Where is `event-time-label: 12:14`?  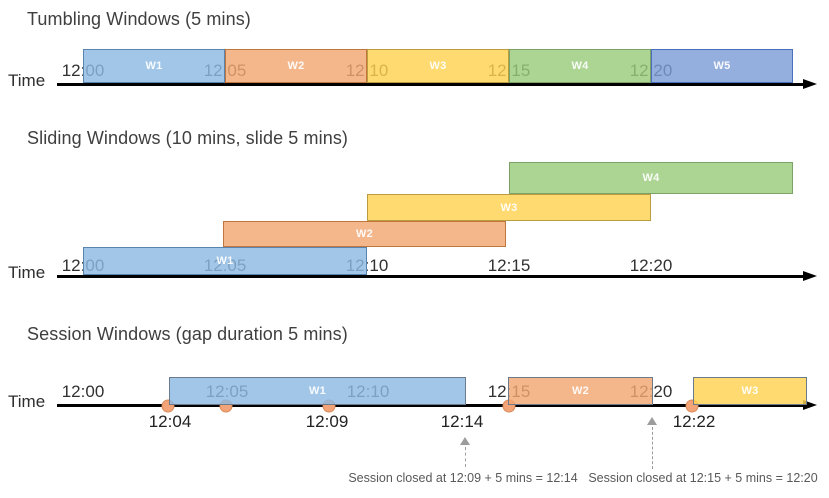
event-time-label: 12:14 is located at coordinates (462, 421).